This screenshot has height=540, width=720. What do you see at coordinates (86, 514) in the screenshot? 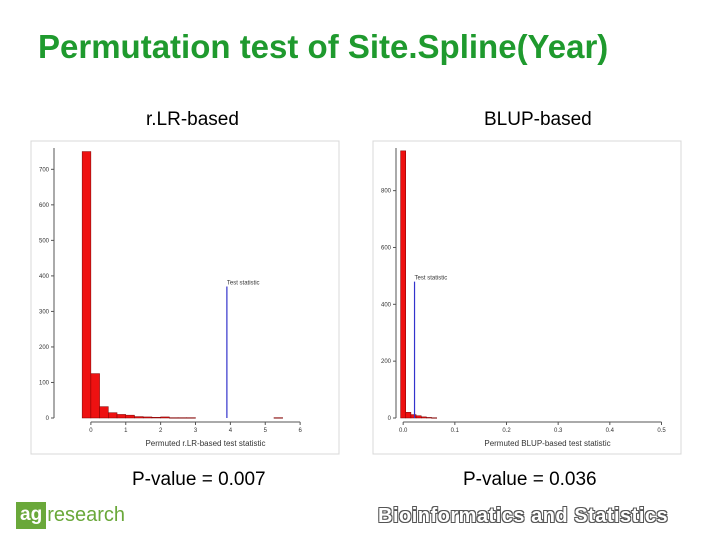
I see `logo-research: research` at bounding box center [86, 514].